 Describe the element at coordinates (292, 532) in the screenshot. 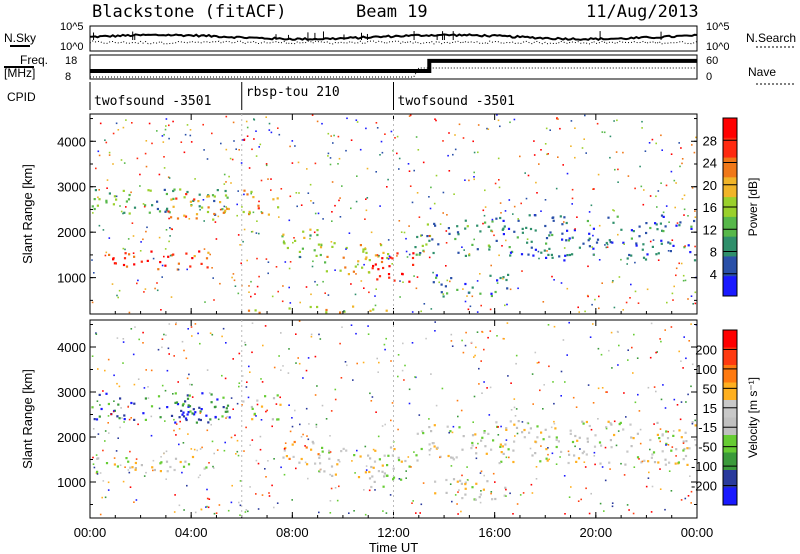

I see `time-tick-label: 08:00` at that location.